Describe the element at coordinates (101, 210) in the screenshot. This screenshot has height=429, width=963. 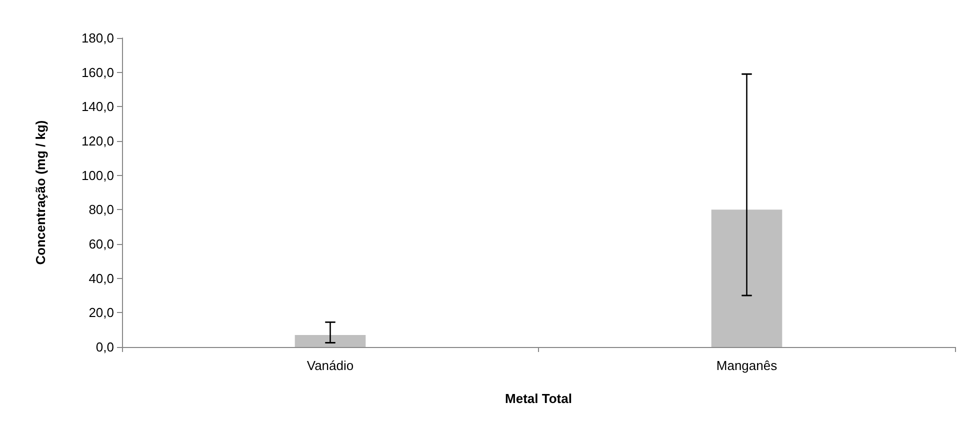
I see `y-tick-label: 80,0` at that location.